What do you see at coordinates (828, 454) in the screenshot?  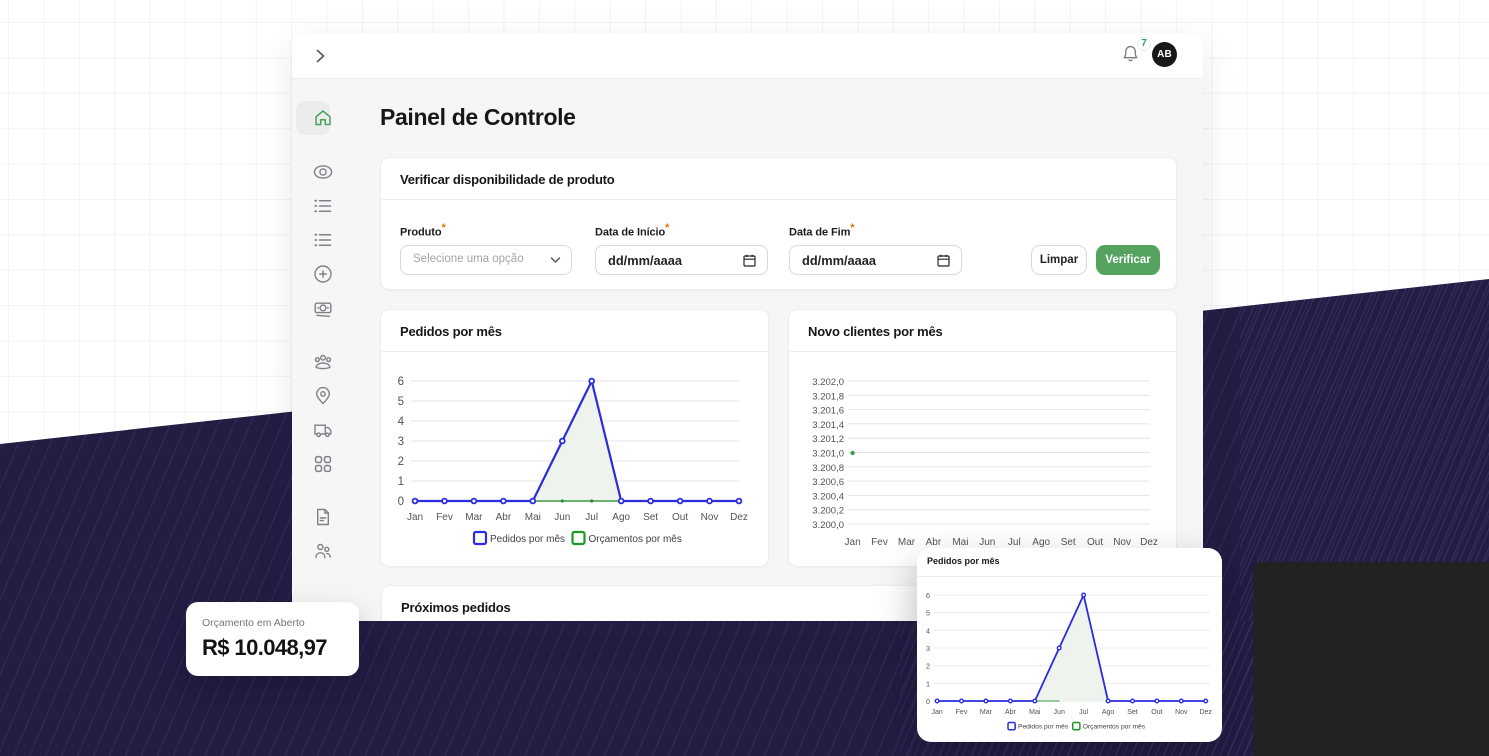 I see `svg-text: 3.201,0` at bounding box center [828, 454].